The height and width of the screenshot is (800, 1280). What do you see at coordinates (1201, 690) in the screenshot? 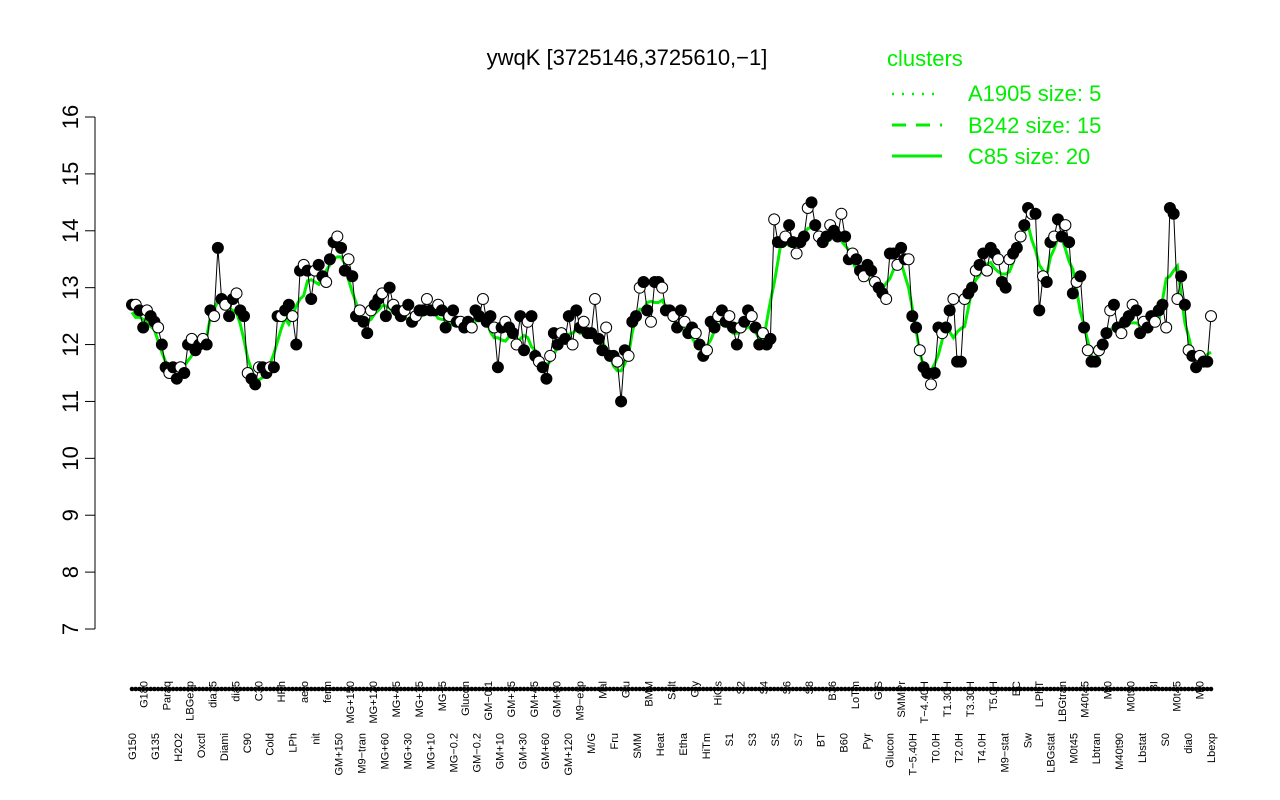
I see `x-tick-label: Mt0` at bounding box center [1201, 690].